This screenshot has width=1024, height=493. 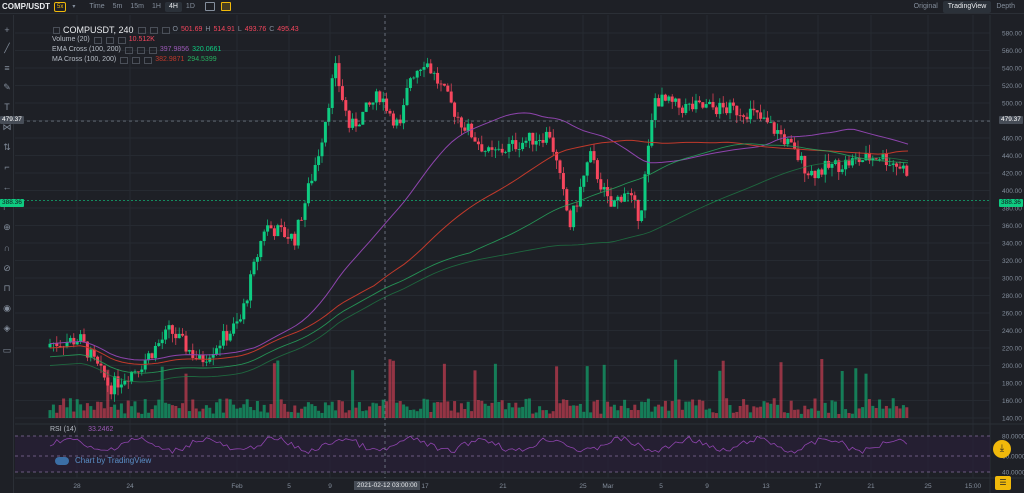 I want to click on pattern-icon: ⋈, so click(x=7, y=127).